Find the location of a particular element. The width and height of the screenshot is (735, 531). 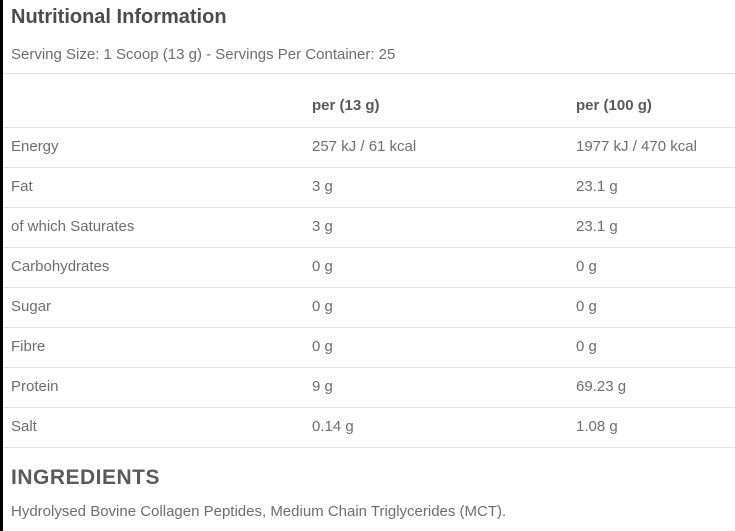

table-header-row: per (13 g) per (100 g) is located at coordinates (369, 100).